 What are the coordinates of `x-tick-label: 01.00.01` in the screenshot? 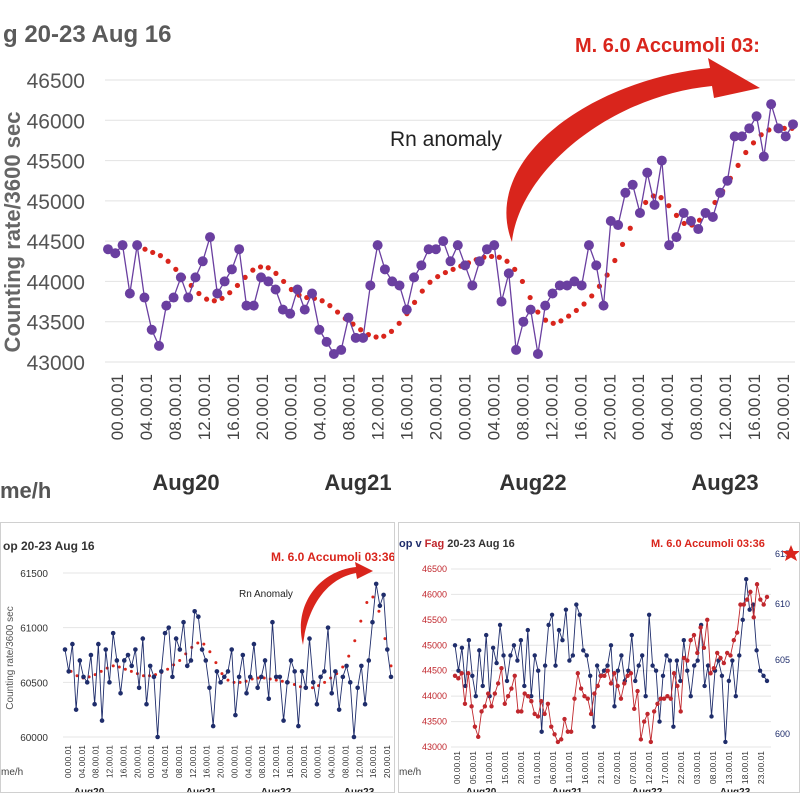 It's located at (537, 767).